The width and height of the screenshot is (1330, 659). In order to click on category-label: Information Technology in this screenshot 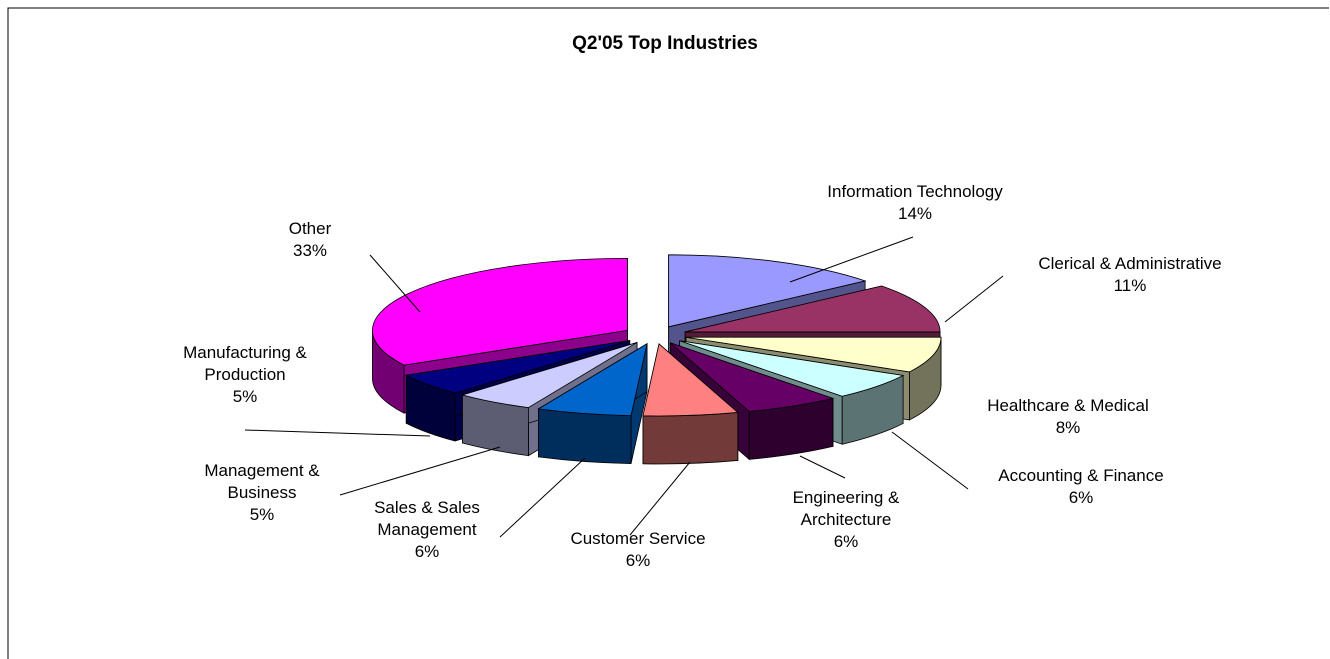, I will do `click(915, 191)`.